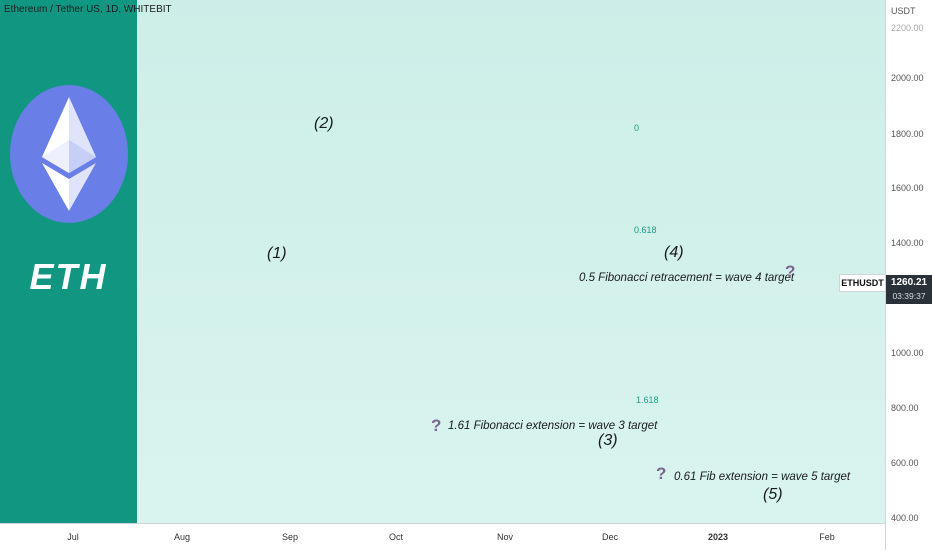 The image size is (932, 551). I want to click on y-tick-label: 1800.00, so click(907, 134).